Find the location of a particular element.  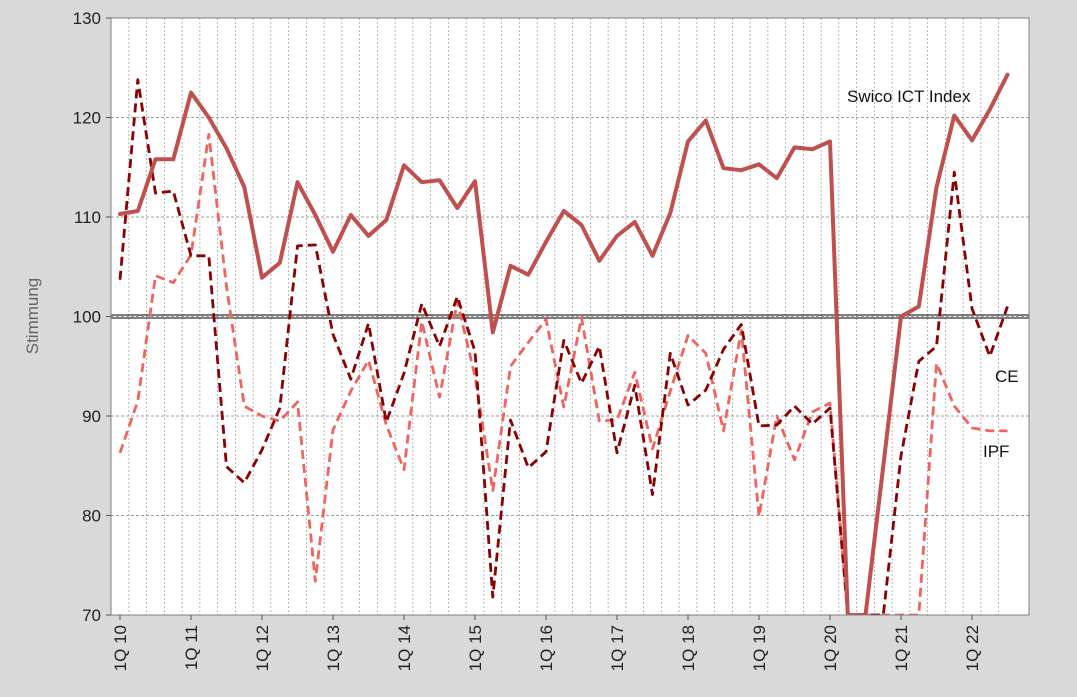

x-tick-label: 1Q 10 is located at coordinates (120, 648).